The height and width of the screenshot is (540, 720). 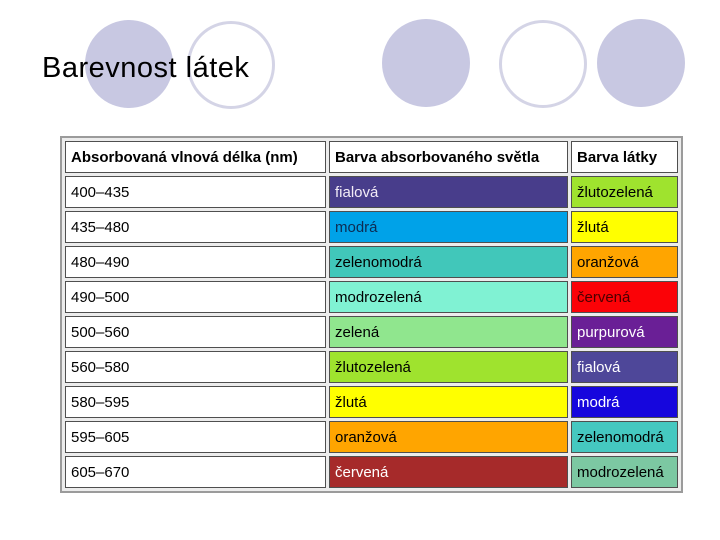 I want to click on table-row: 500–560 zelená purpurová, so click(x=371, y=332).